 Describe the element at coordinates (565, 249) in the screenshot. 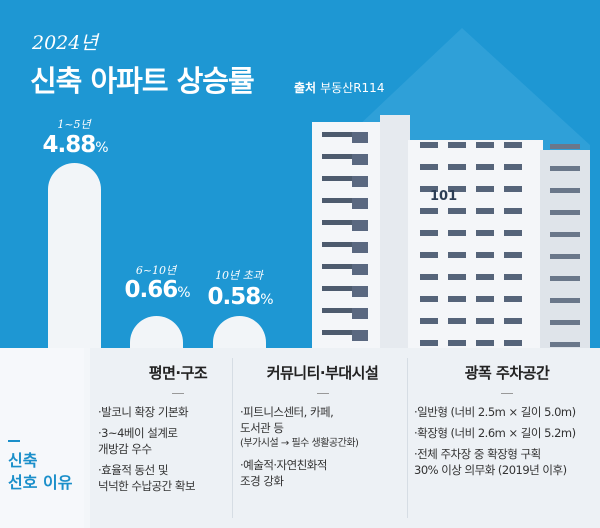

I see `tower-right` at that location.